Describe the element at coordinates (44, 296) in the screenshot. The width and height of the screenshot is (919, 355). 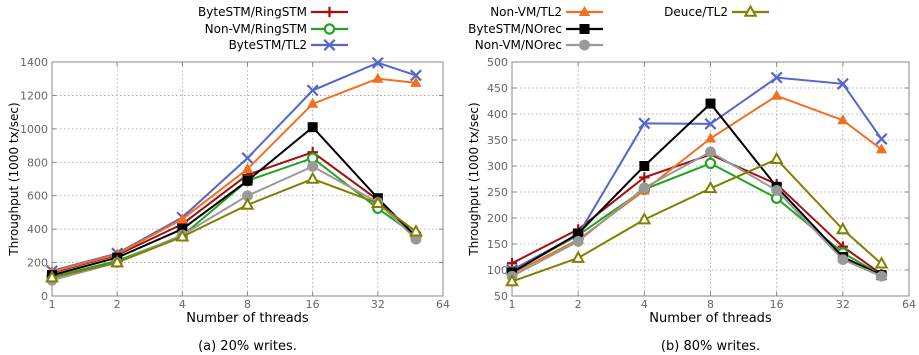
I see `y-tick-label: 0` at that location.